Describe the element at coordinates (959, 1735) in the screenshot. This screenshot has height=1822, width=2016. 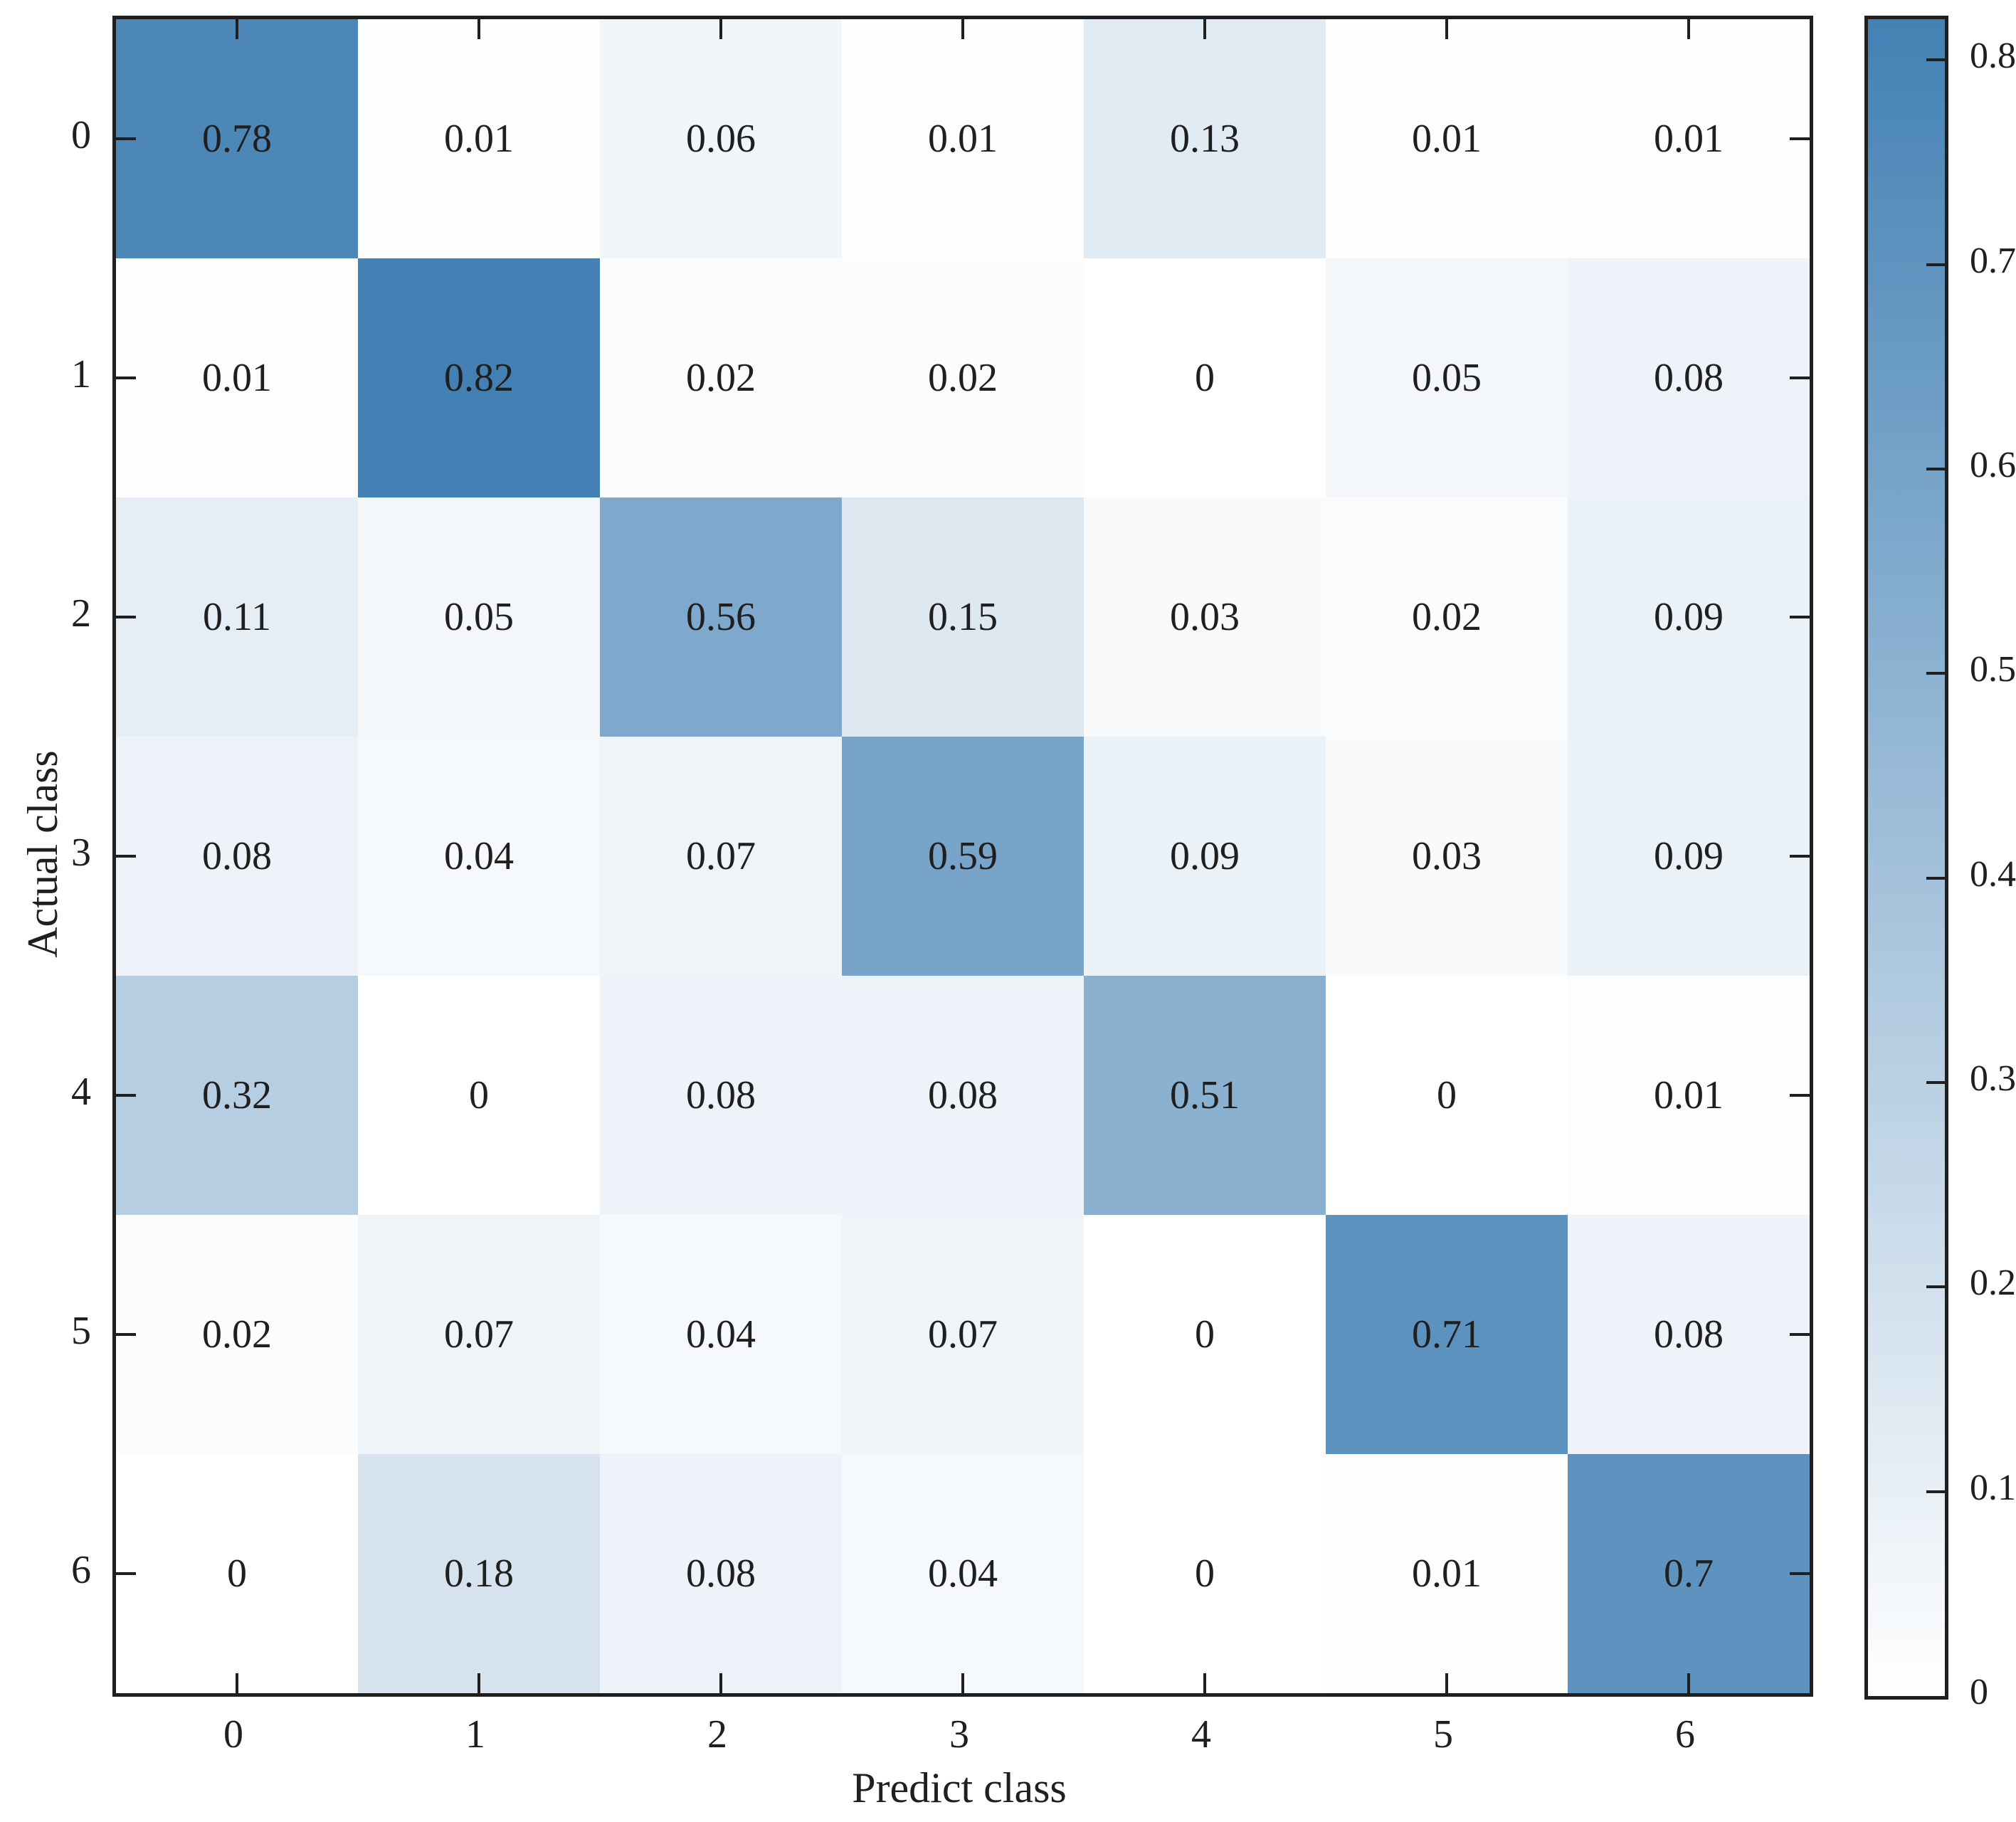
I see `x-tick-label: 3` at that location.